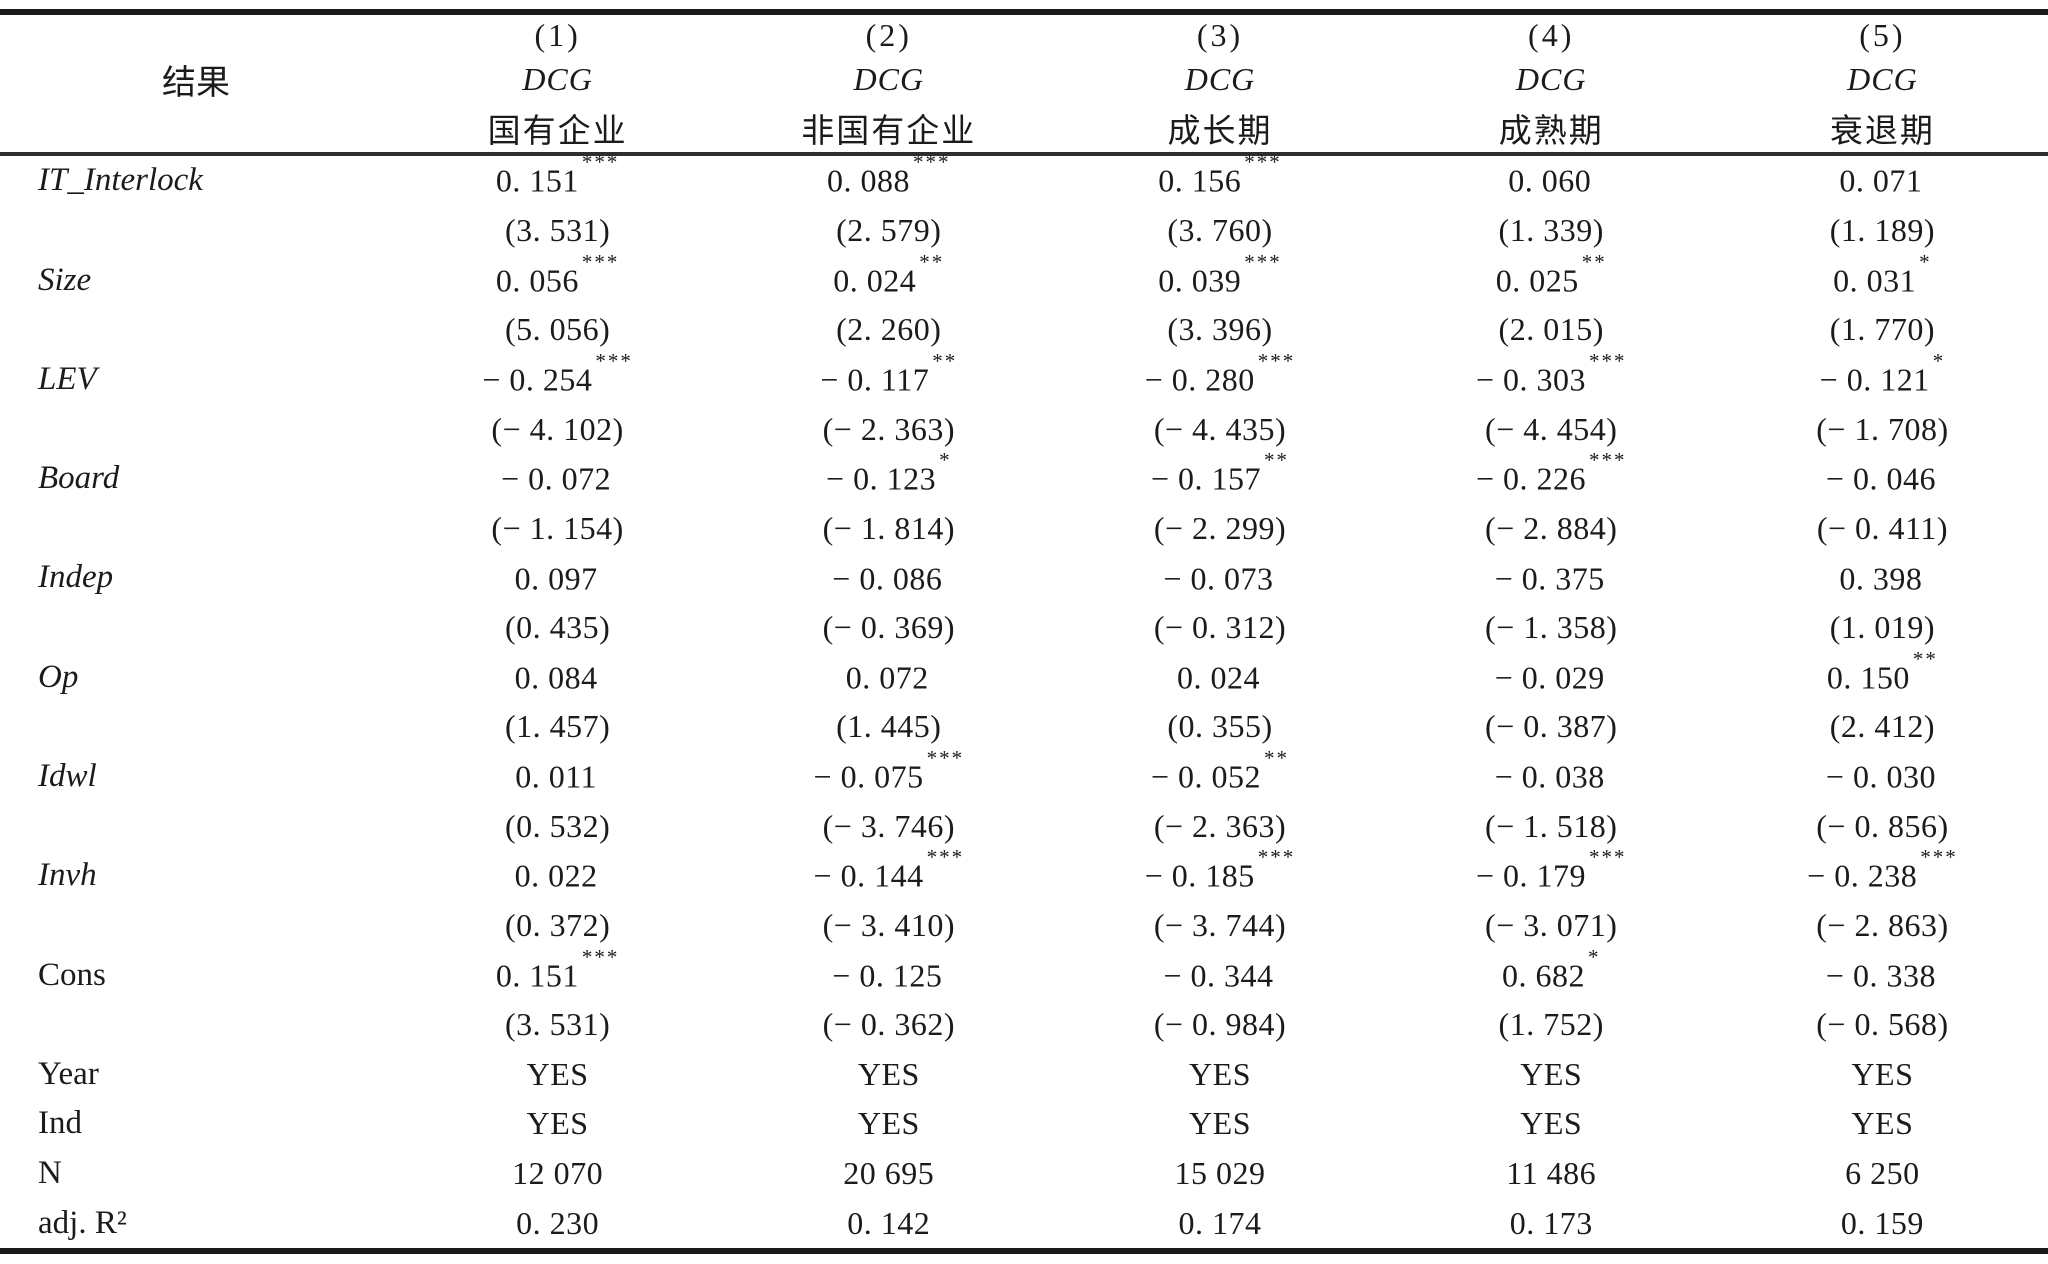 The height and width of the screenshot is (1264, 2048). I want to click on coefficient-value: 0. 156, so click(1200, 181).